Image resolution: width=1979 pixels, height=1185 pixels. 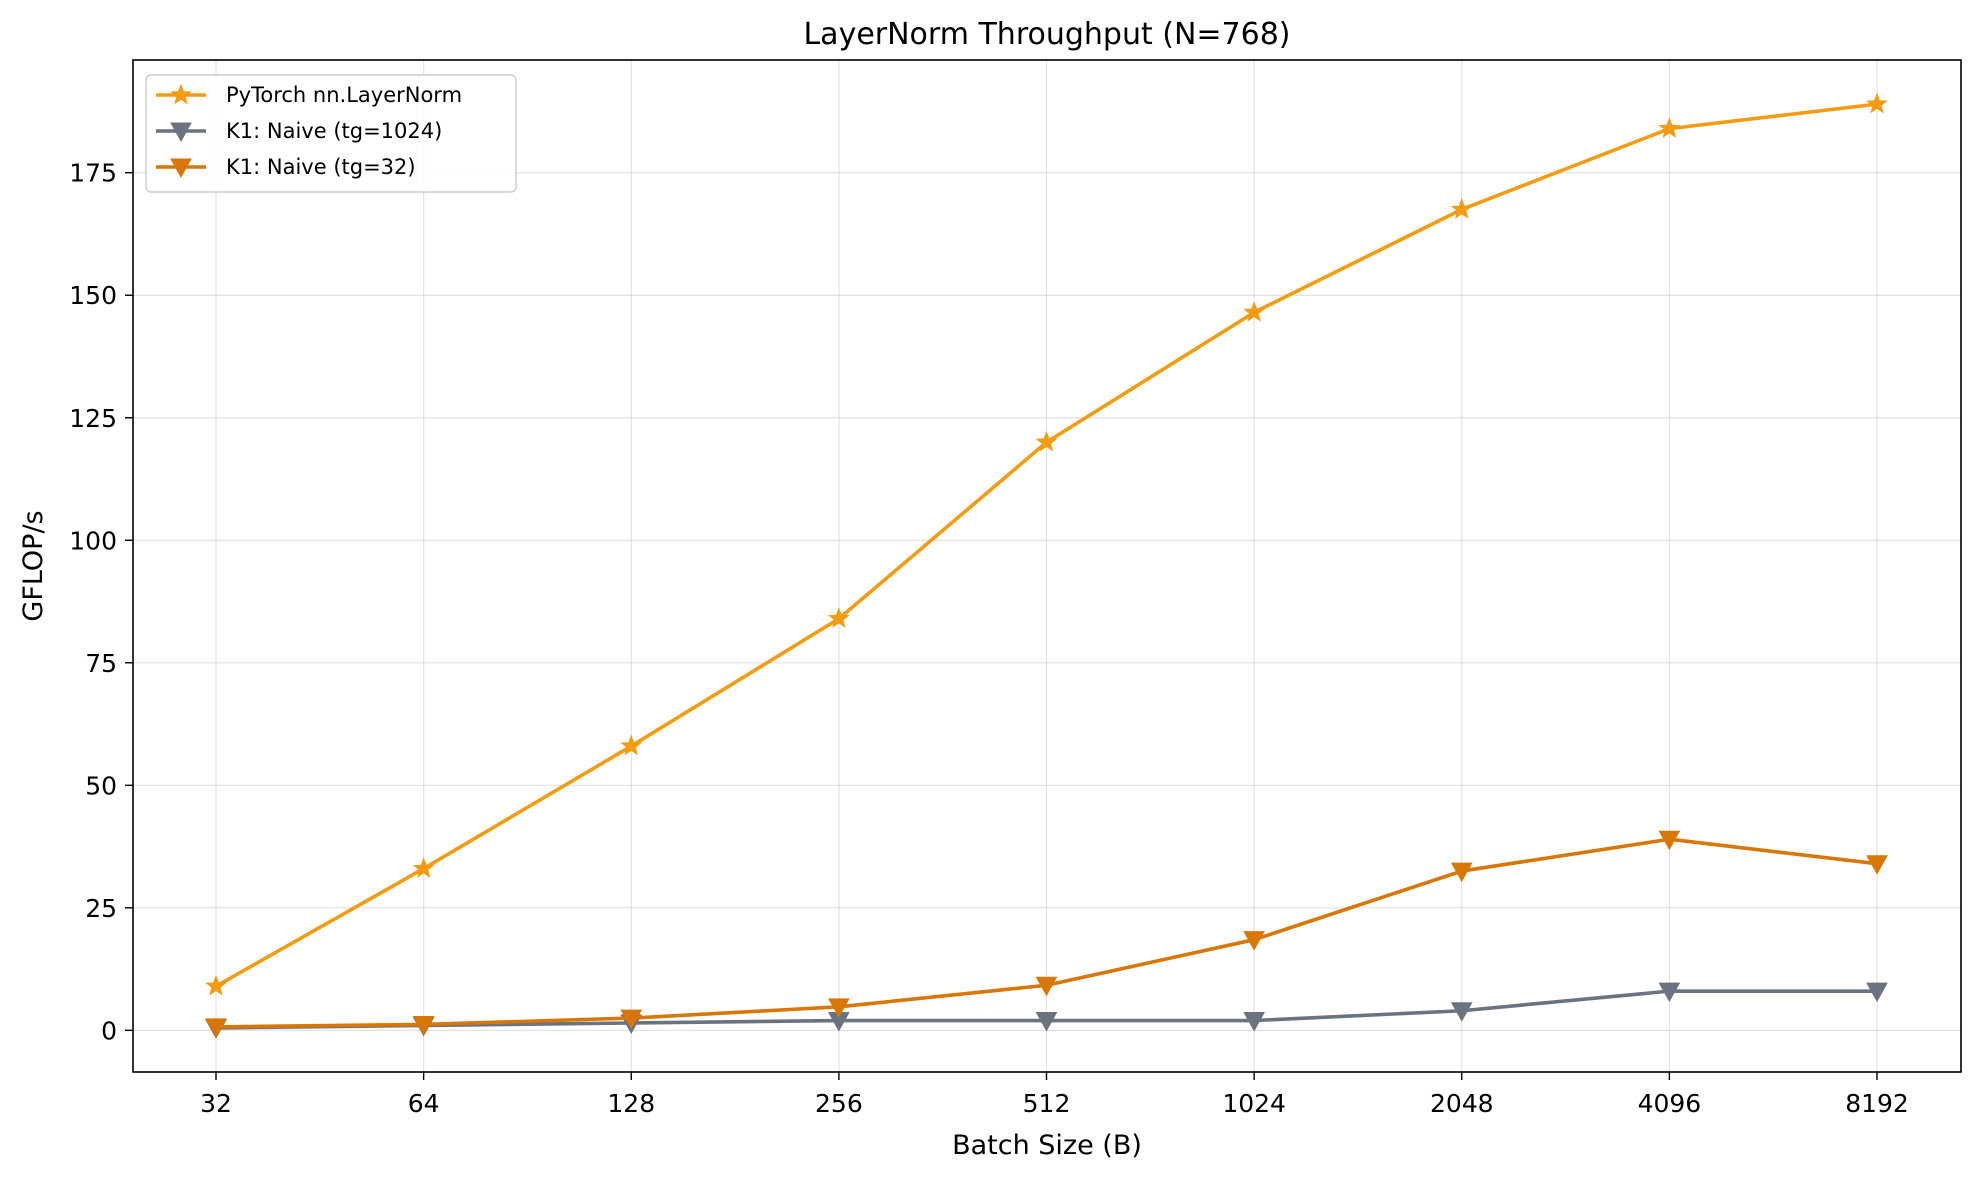 What do you see at coordinates (334, 131) in the screenshot?
I see `legend-label: K1: Naive (tg=1024)` at bounding box center [334, 131].